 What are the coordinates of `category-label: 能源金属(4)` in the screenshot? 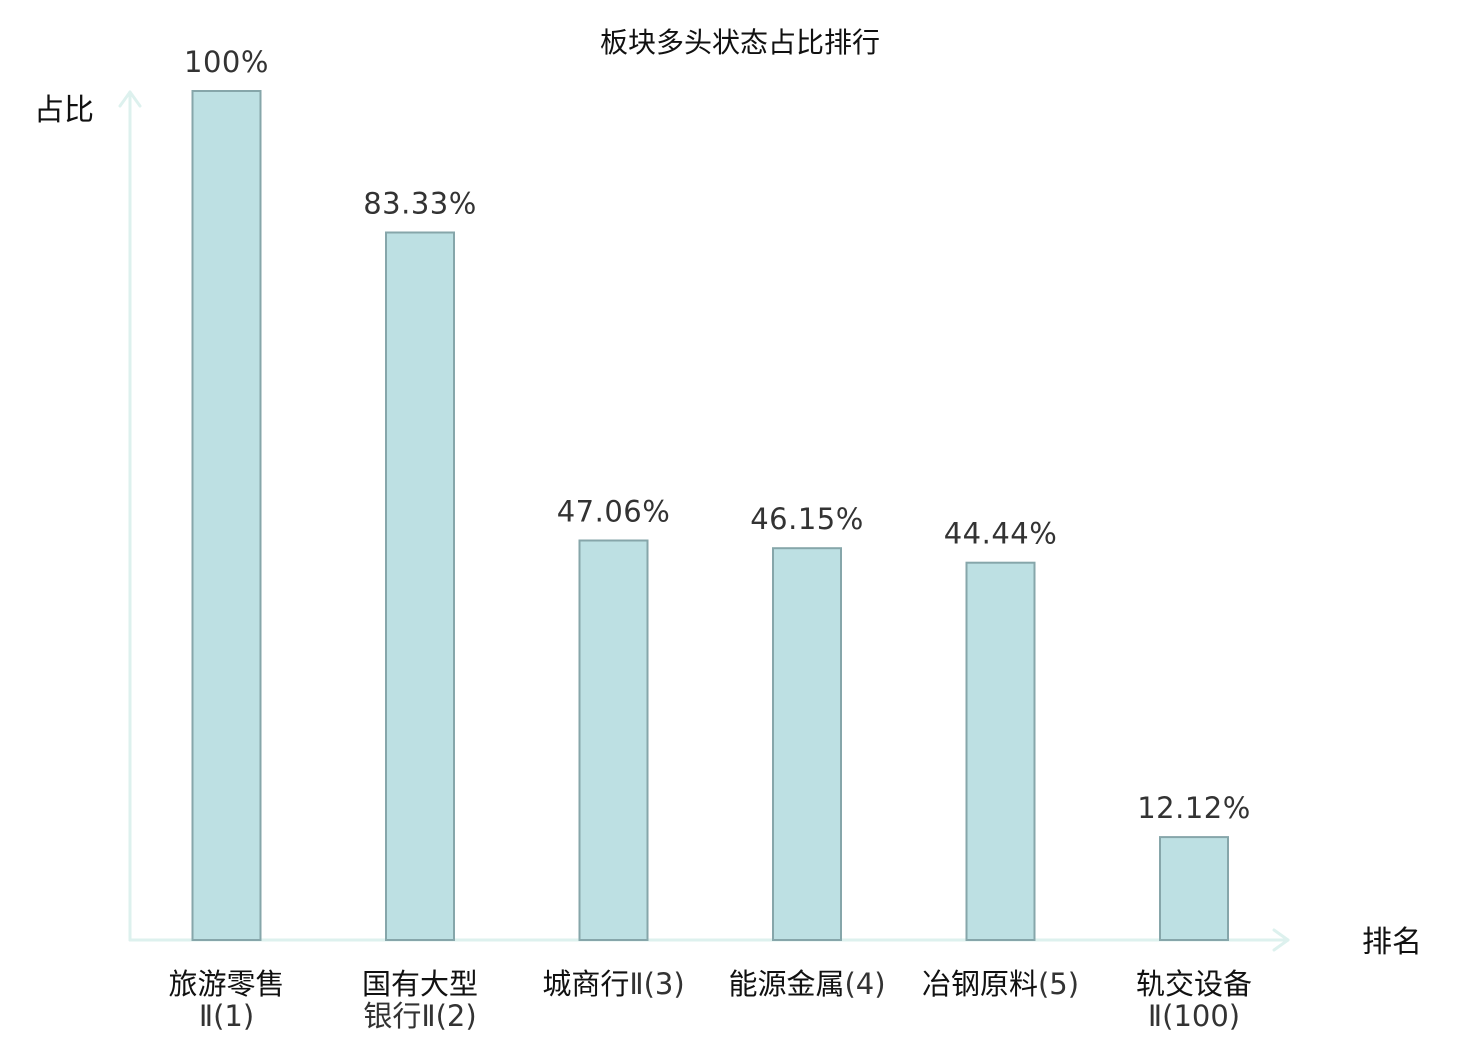 It's located at (806, 984).